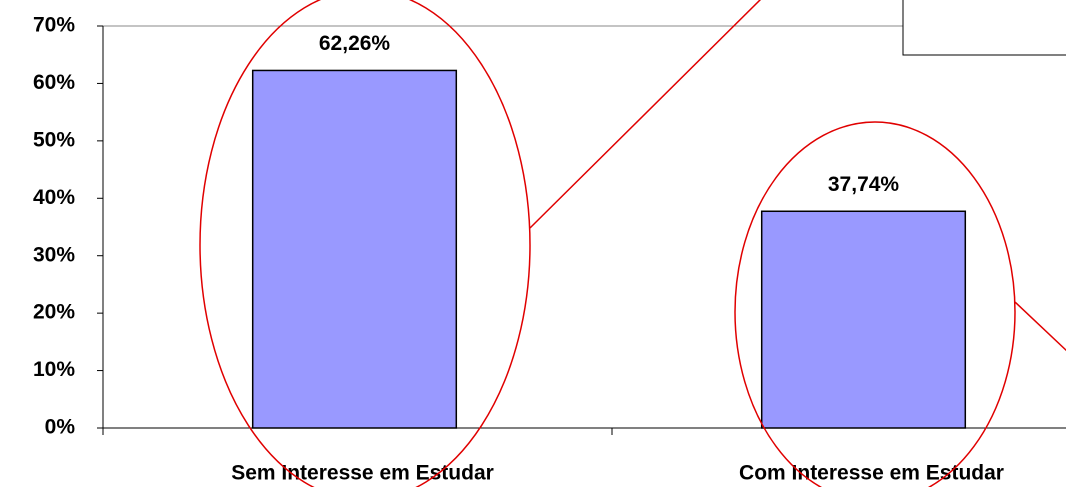 Image resolution: width=1066 pixels, height=487 pixels. I want to click on data-label: 37,74%, so click(864, 184).